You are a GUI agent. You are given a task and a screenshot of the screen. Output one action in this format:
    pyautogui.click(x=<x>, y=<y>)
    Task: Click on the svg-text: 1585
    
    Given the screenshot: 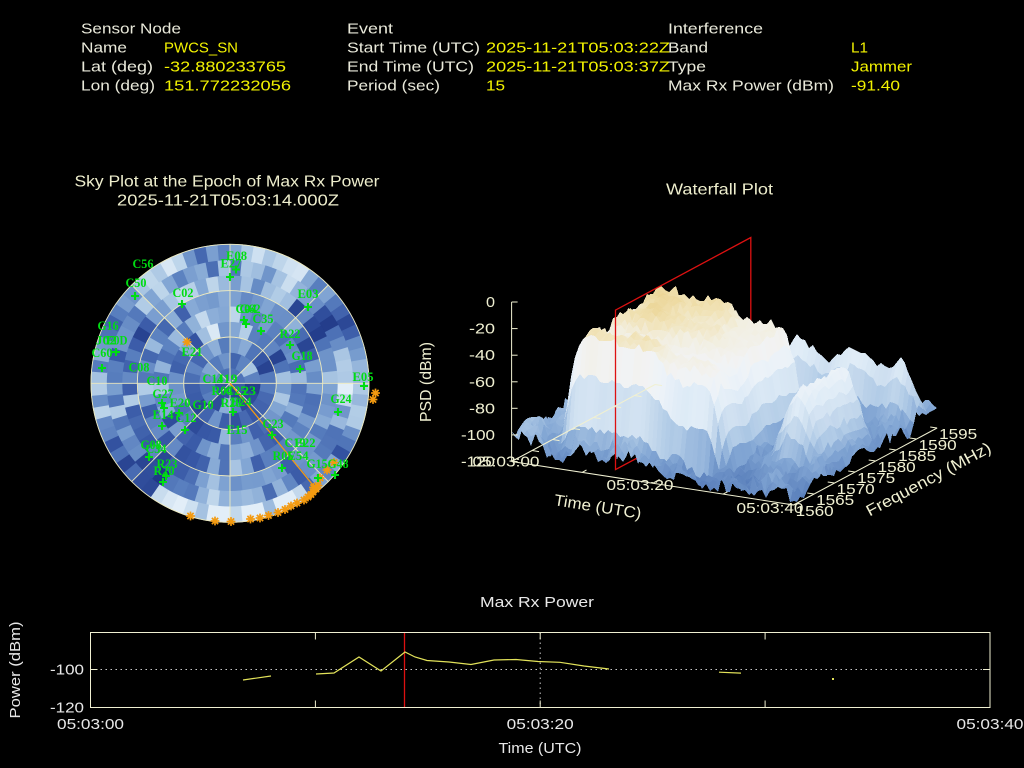 What is the action you would take?
    pyautogui.click(x=917, y=456)
    